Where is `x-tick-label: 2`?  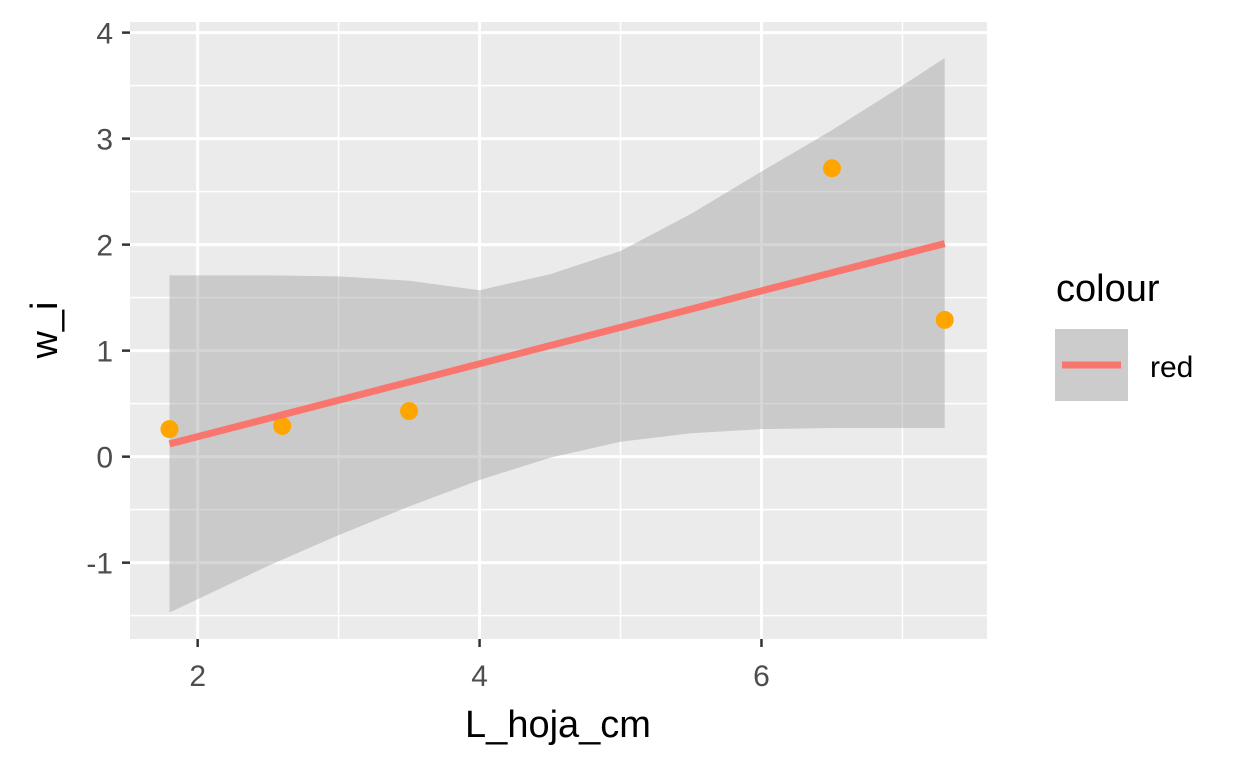 x-tick-label: 2 is located at coordinates (197, 676).